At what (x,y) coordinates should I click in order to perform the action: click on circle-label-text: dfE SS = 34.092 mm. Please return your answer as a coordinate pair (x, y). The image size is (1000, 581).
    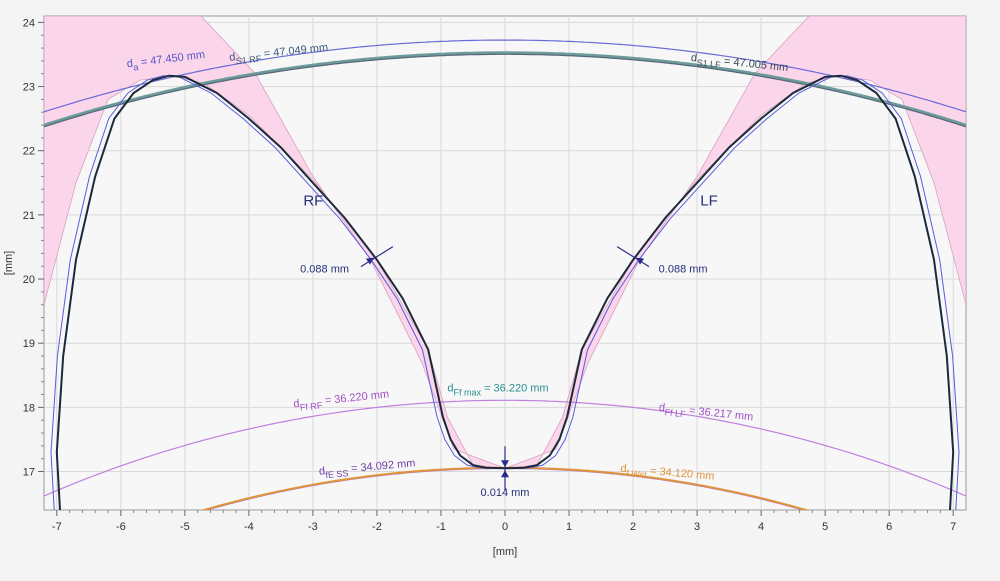
    Looking at the image, I should click on (368, 468).